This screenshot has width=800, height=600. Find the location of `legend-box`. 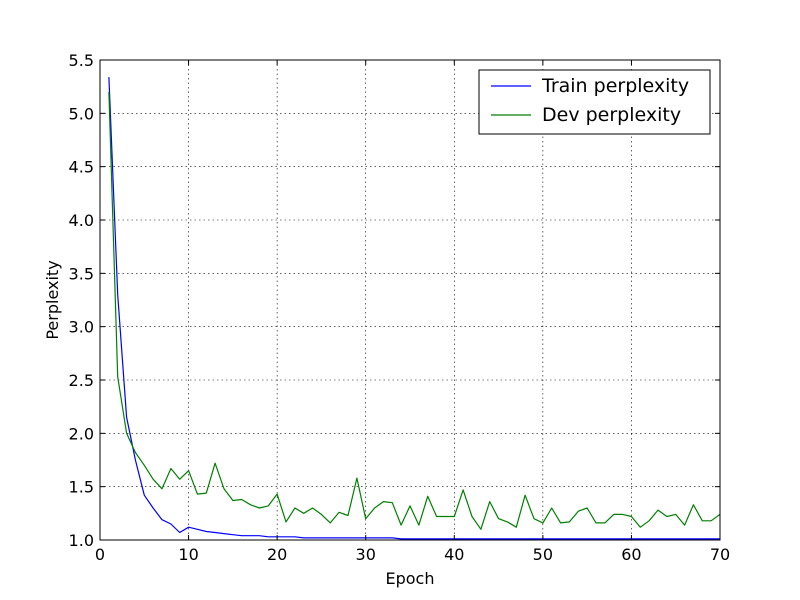

legend-box is located at coordinates (594, 102).